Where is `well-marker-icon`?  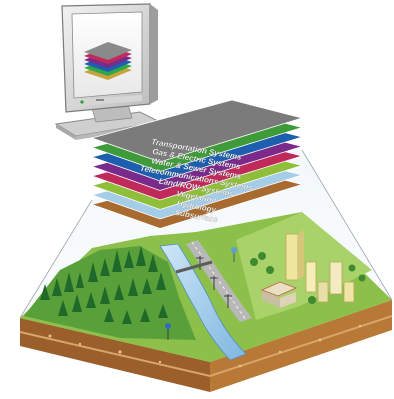 well-marker-icon is located at coordinates (168, 326).